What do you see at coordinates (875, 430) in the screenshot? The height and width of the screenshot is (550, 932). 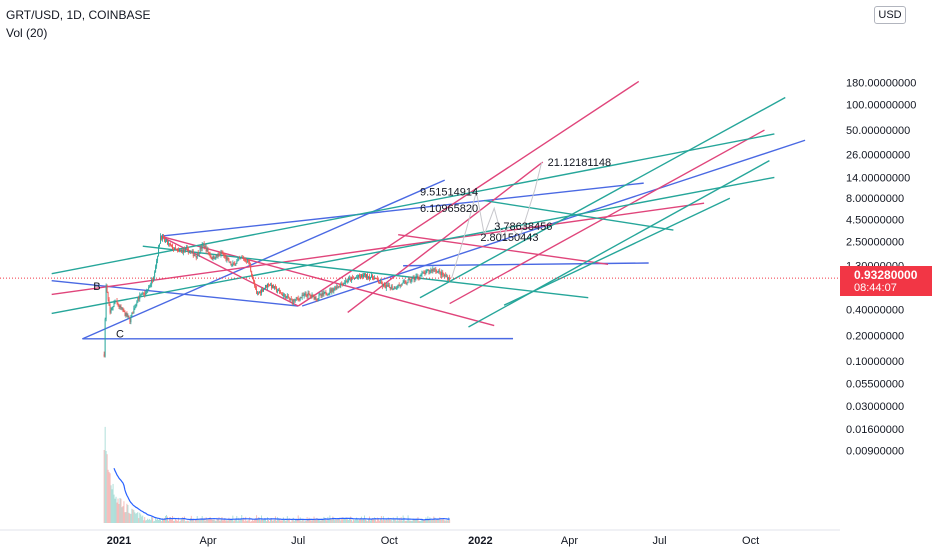 I see `y-tick-label: 0.01600000` at bounding box center [875, 430].